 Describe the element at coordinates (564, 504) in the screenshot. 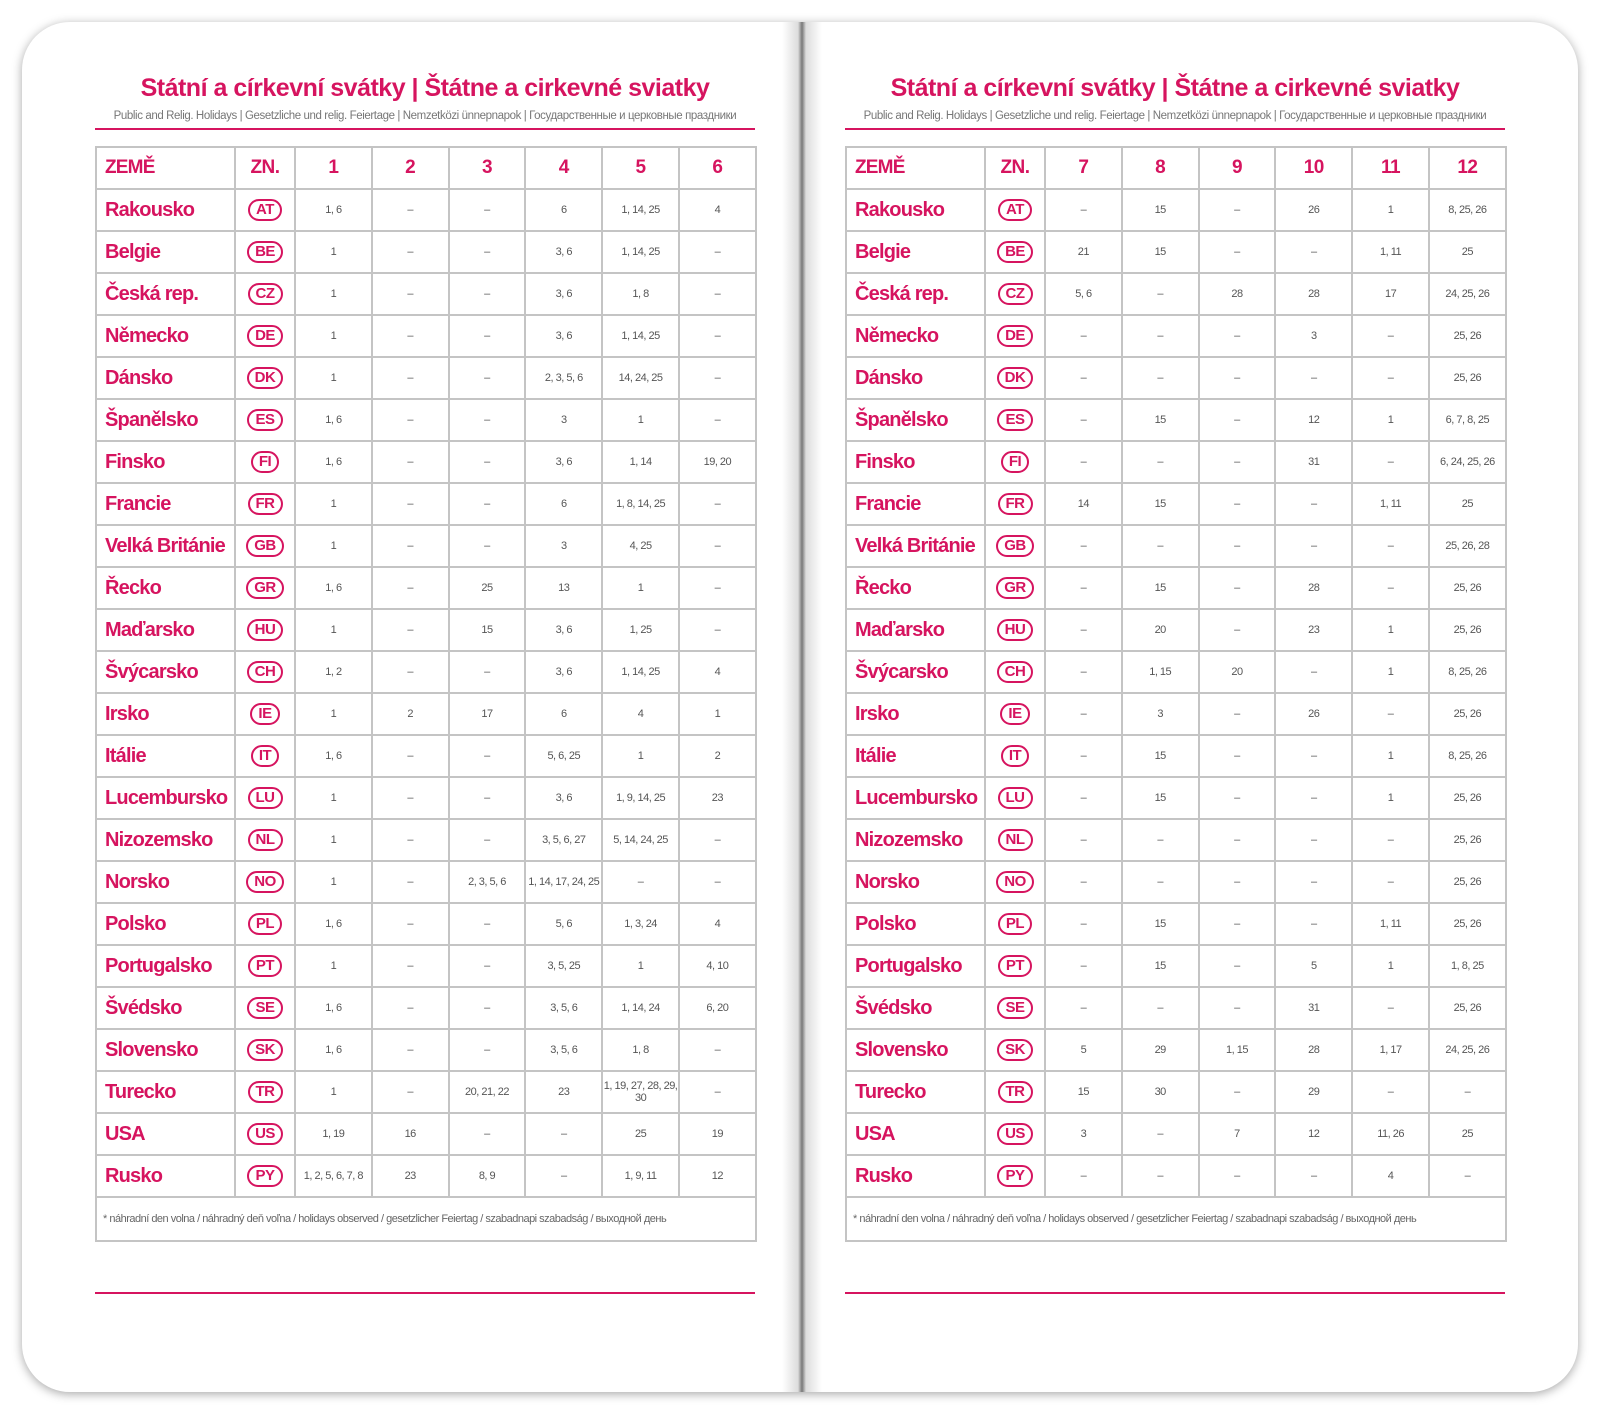

I see `holiday-days: 6` at that location.